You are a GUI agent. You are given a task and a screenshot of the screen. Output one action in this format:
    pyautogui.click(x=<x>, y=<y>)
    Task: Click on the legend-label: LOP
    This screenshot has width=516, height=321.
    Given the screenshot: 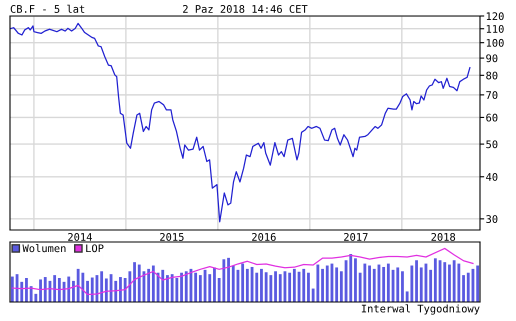 What is the action you would take?
    pyautogui.click(x=95, y=248)
    